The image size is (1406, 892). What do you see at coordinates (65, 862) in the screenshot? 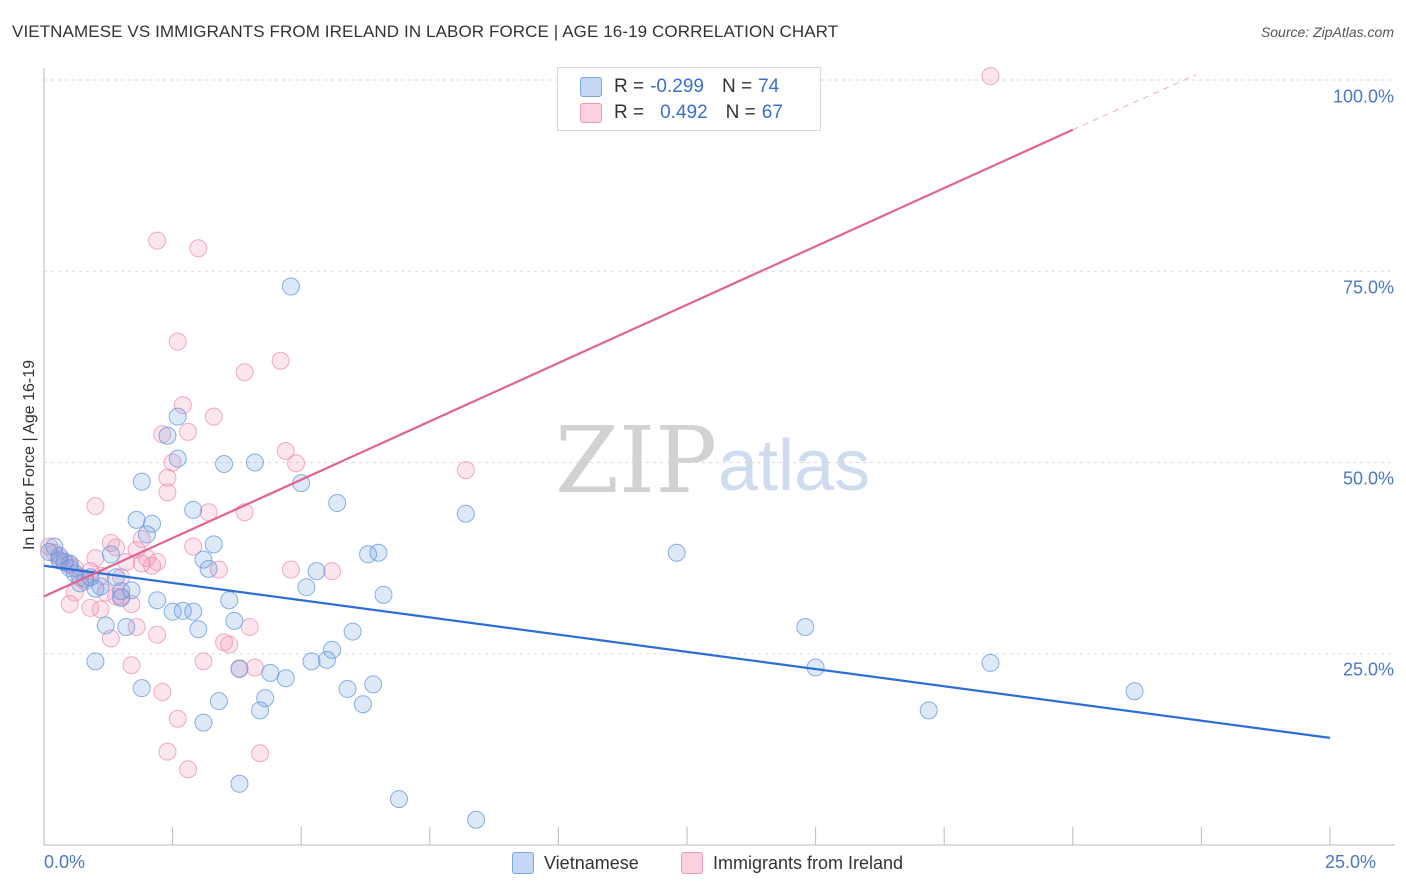
I see `x-tick-0: 0.0%` at bounding box center [65, 862].